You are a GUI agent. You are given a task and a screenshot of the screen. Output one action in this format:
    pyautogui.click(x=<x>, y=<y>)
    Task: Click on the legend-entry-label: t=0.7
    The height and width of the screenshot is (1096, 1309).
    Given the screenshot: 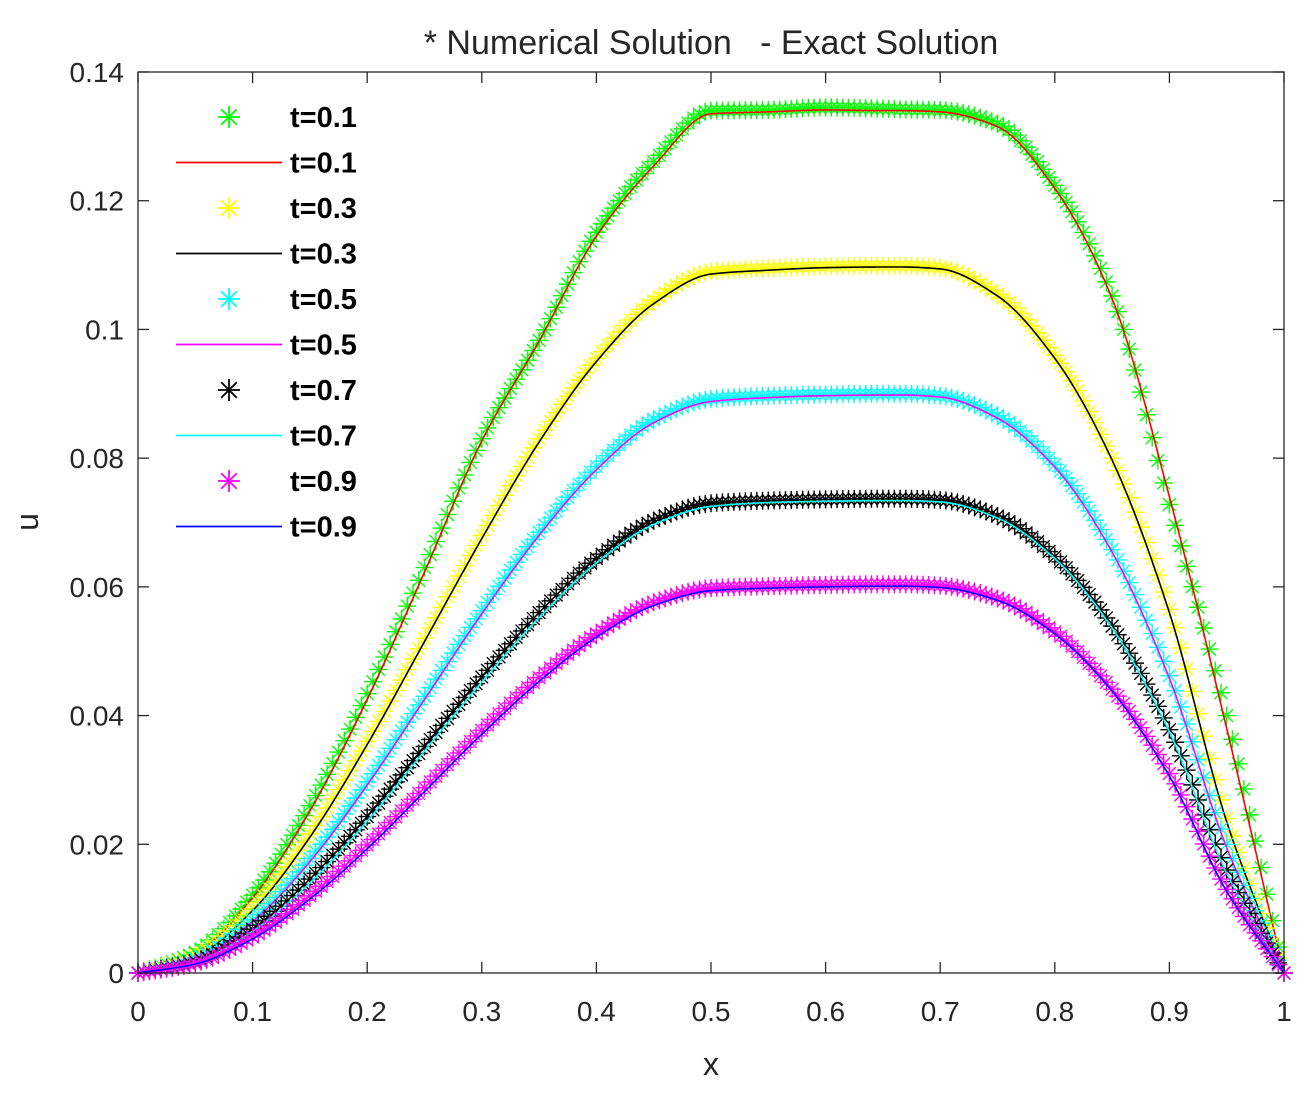 What is the action you would take?
    pyautogui.click(x=323, y=391)
    